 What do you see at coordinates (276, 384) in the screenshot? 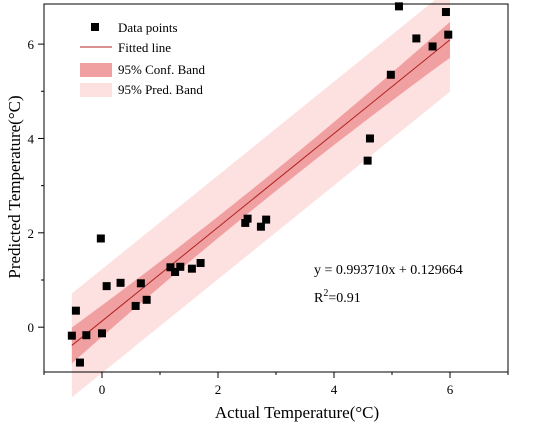
I see `x-axis-ticks: 0 2 4 6` at bounding box center [276, 384].